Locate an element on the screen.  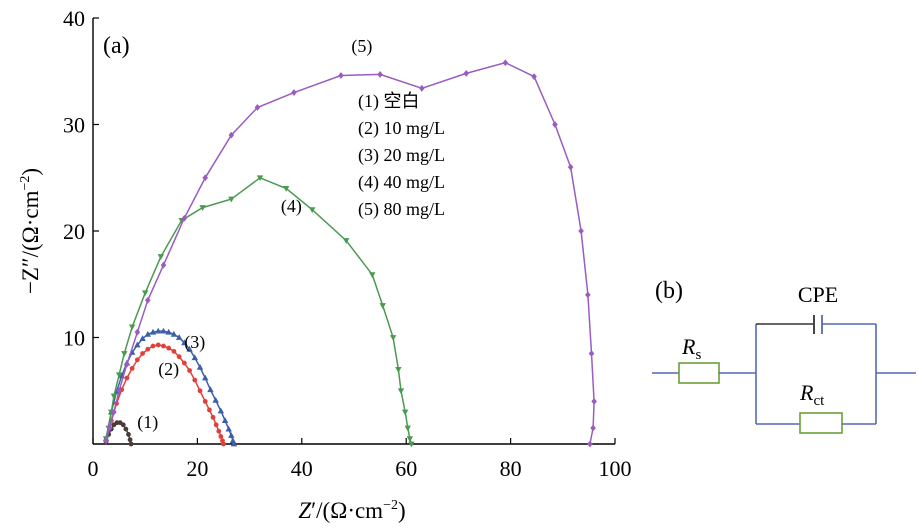
series-label-2: (2) is located at coordinates (168, 369).